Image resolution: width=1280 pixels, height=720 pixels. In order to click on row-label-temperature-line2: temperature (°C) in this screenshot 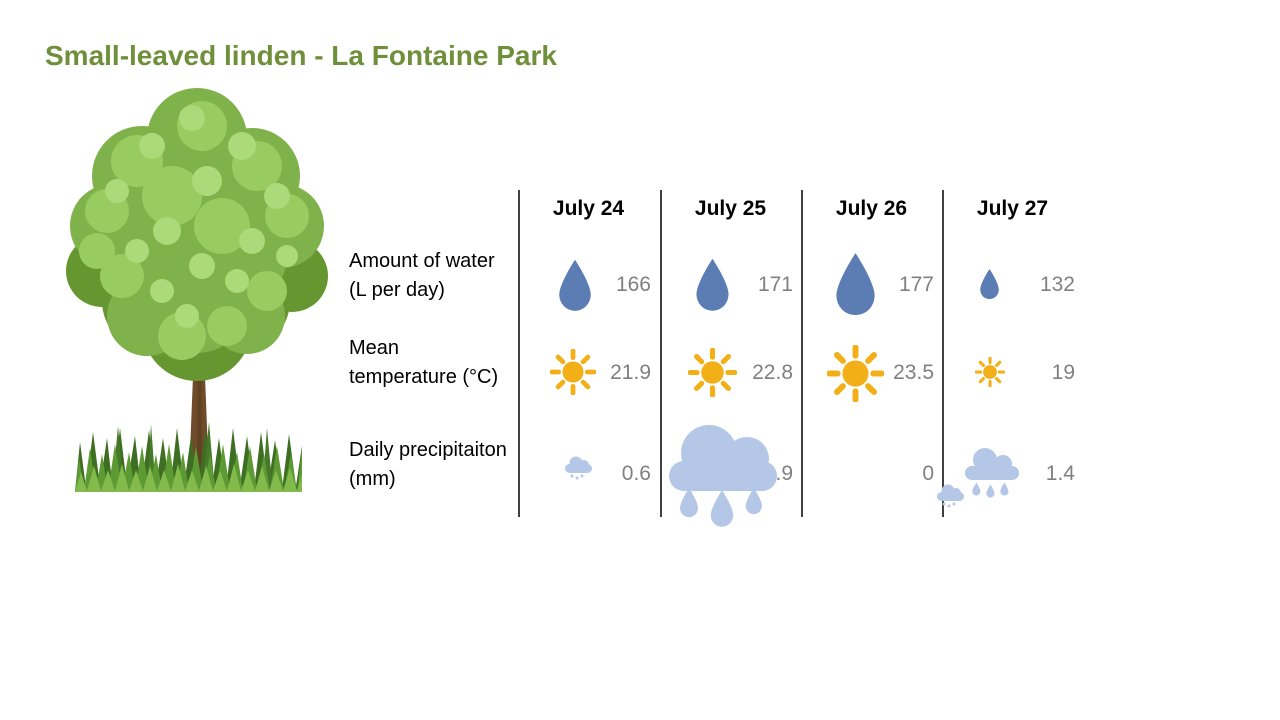, I will do `click(424, 377)`.